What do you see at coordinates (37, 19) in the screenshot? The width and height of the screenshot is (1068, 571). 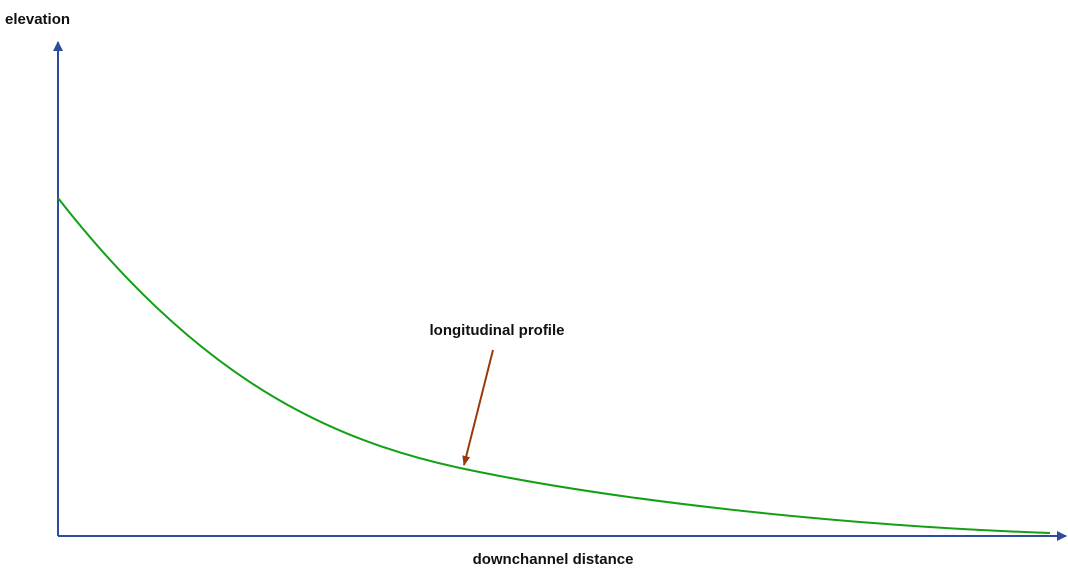 I see `y-axis-label: elevation` at bounding box center [37, 19].